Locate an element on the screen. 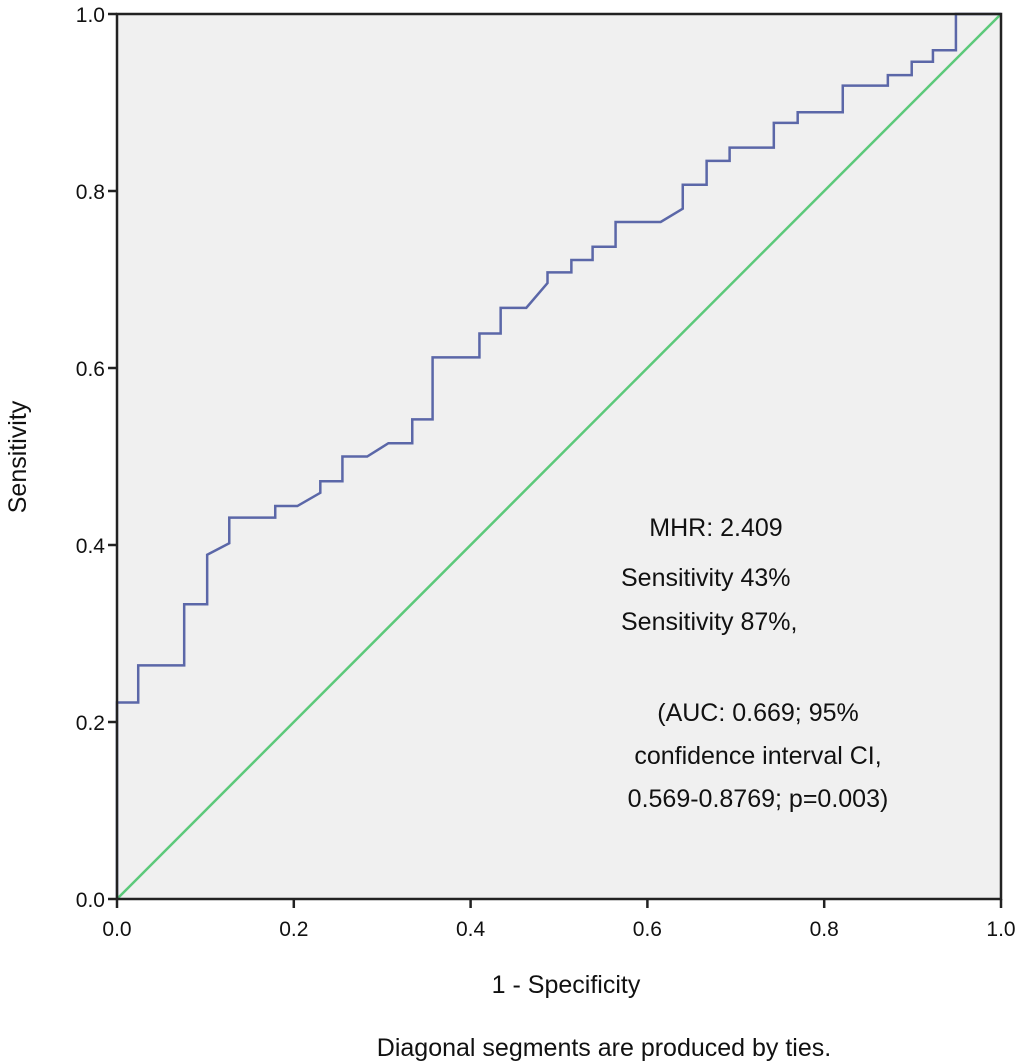 The image size is (1024, 1064). y-tick-label: 1.0 is located at coordinates (90, 15).